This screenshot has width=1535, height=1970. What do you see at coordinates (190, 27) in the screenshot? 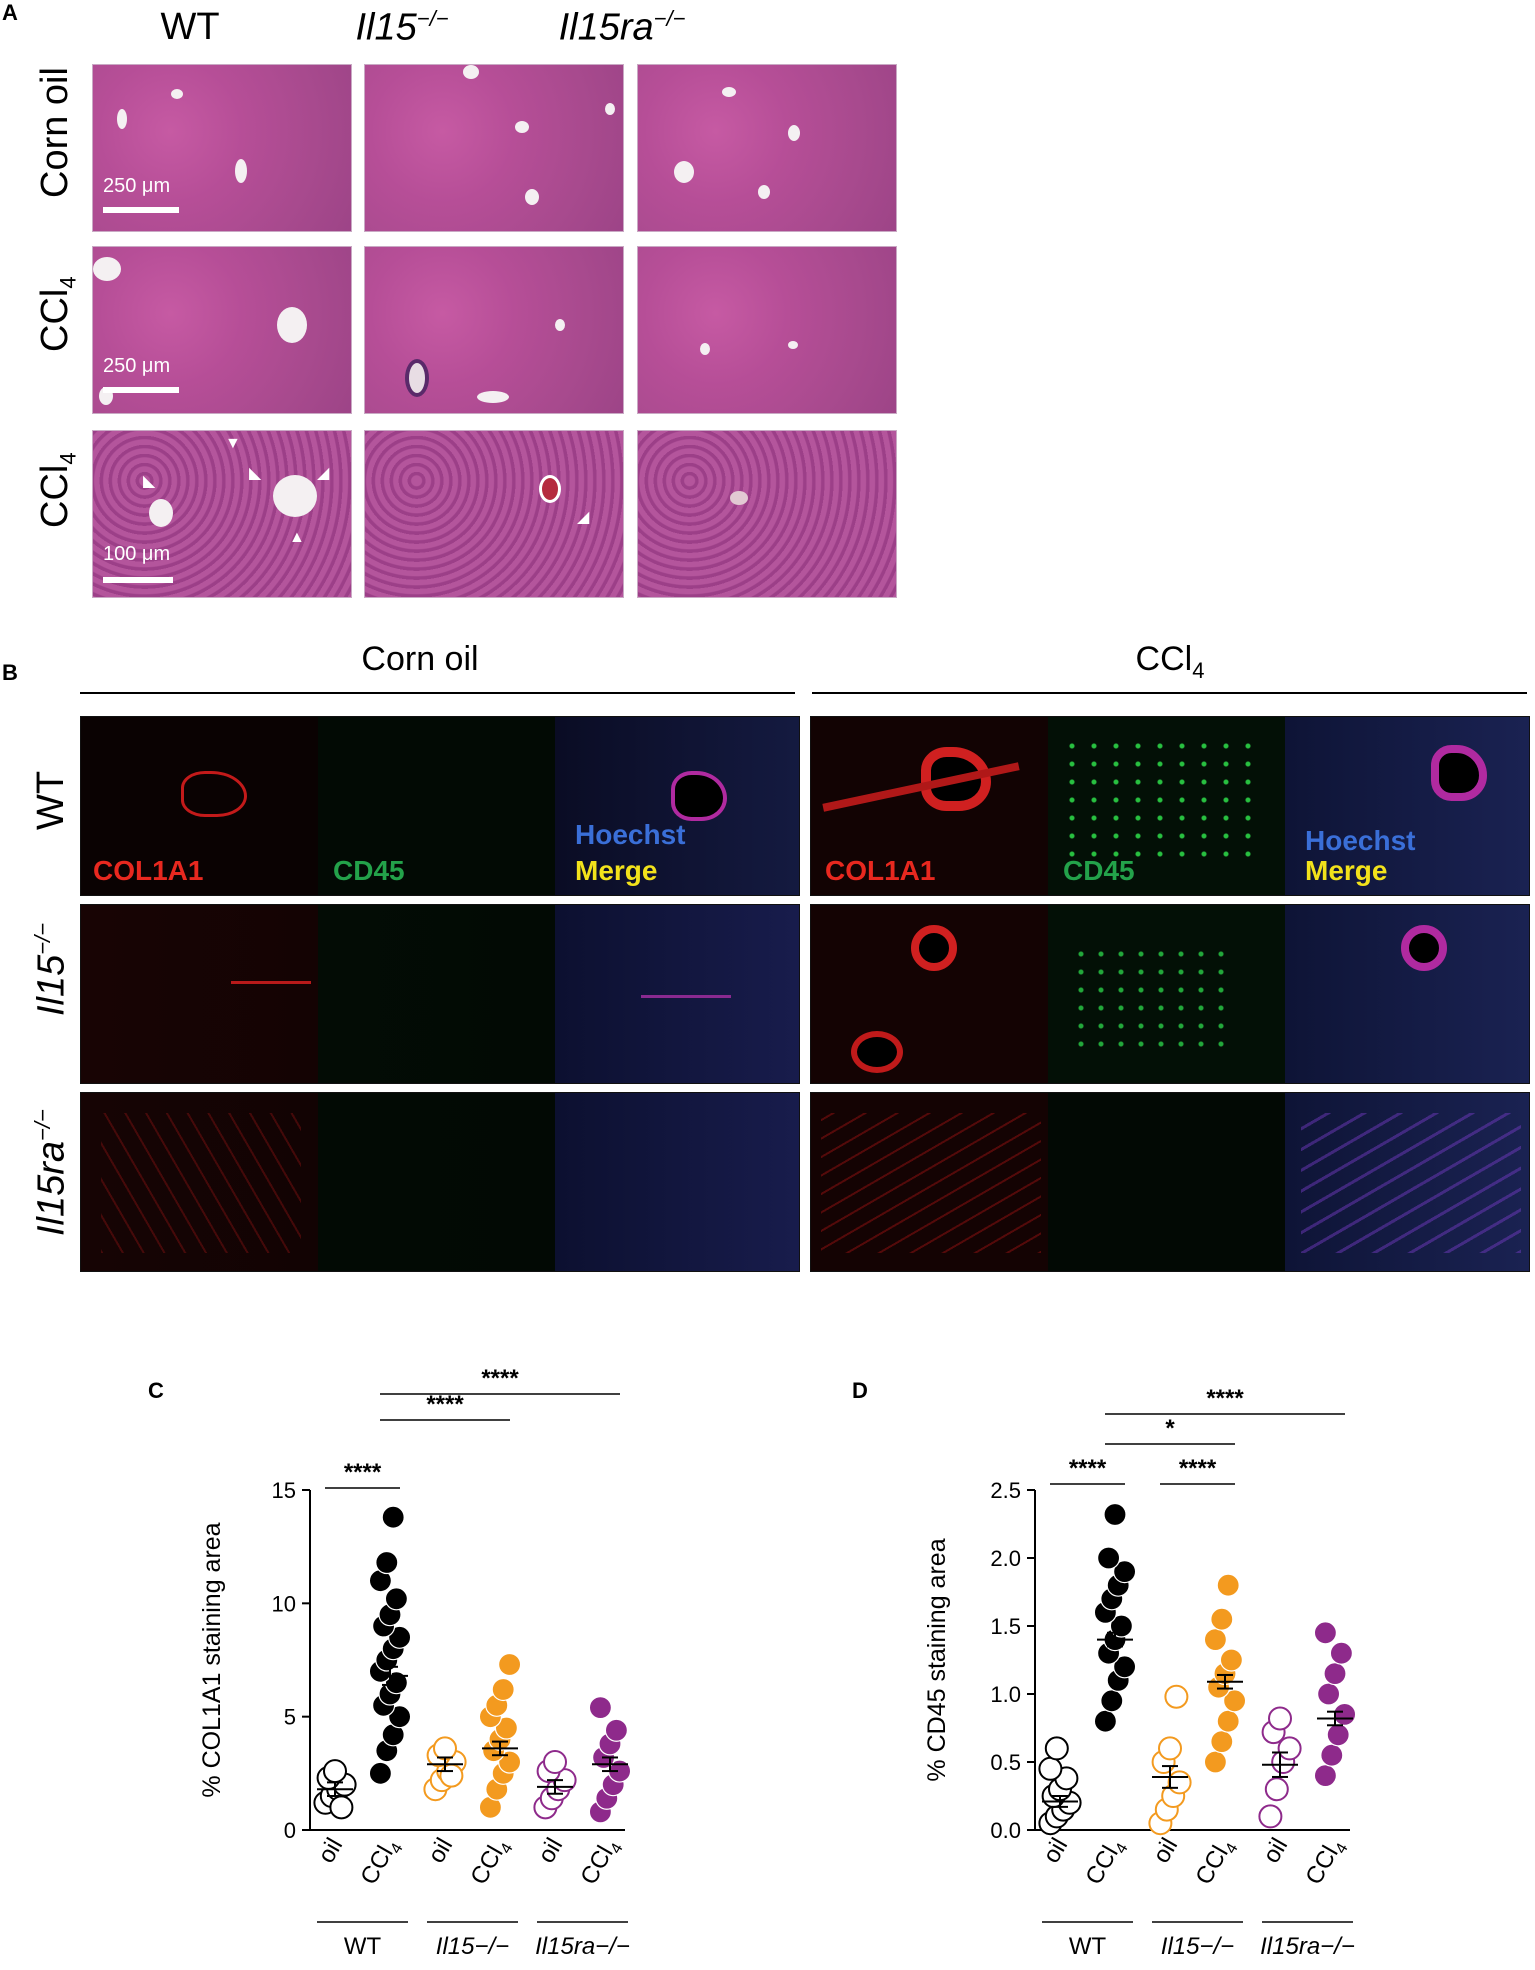
I see `panel-a-col-wt: WT` at bounding box center [190, 27].